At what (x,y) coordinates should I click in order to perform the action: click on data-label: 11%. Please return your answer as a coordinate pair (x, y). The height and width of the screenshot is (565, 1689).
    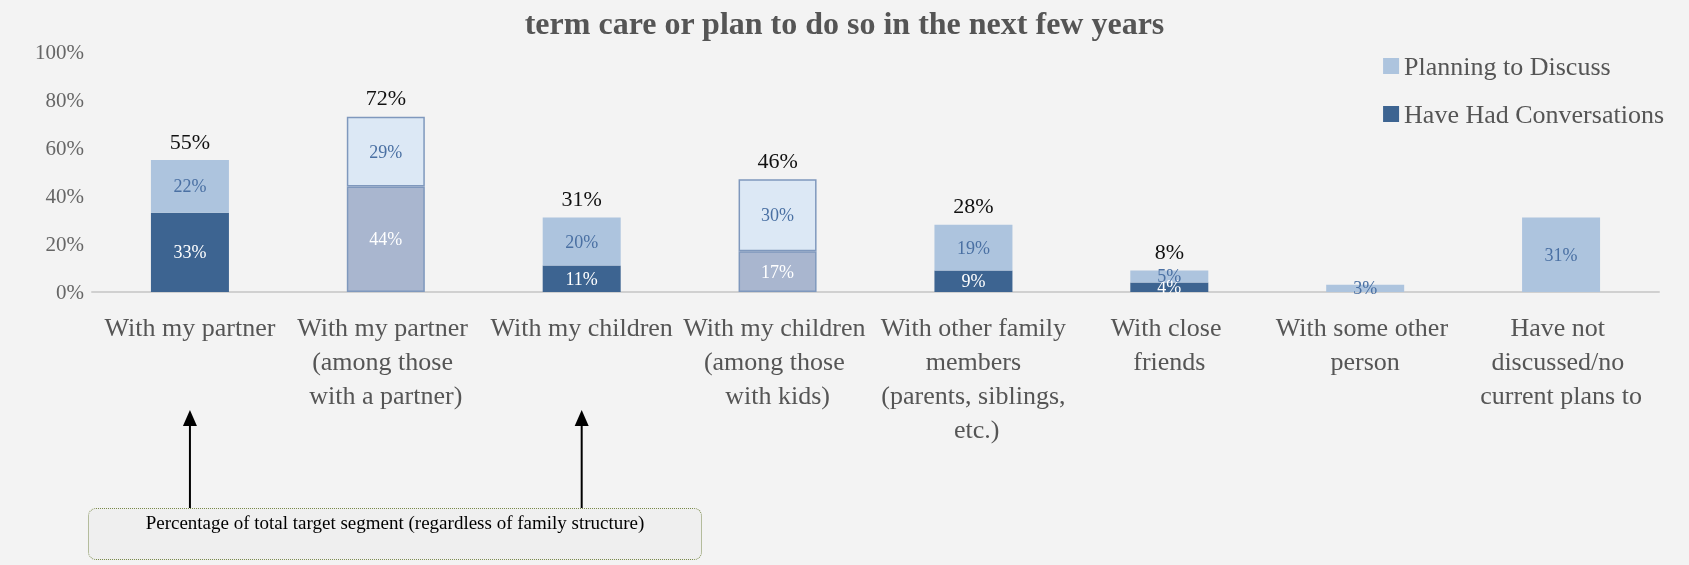
    Looking at the image, I should click on (581, 278).